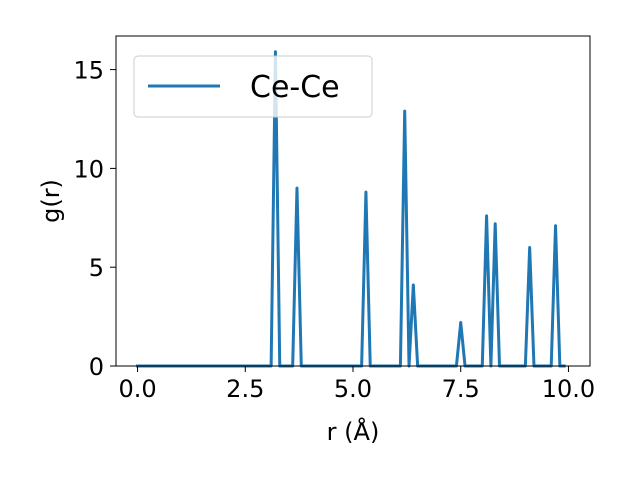 The width and height of the screenshot is (640, 480). I want to click on x-tick-label: 0.0, so click(137, 389).